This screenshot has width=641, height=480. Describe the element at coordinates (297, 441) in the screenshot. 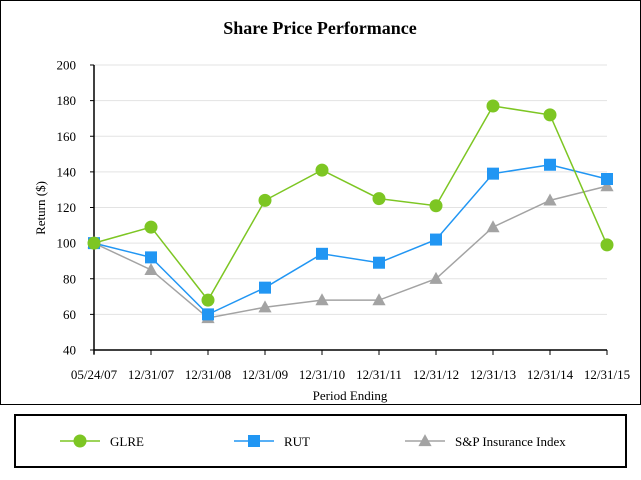

I see `legend-label: RUT` at that location.